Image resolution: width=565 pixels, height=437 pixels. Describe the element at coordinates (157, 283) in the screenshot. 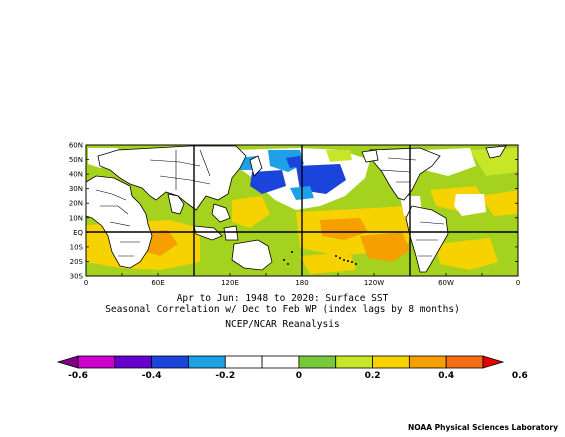

I see `lon-label: 60E` at that location.